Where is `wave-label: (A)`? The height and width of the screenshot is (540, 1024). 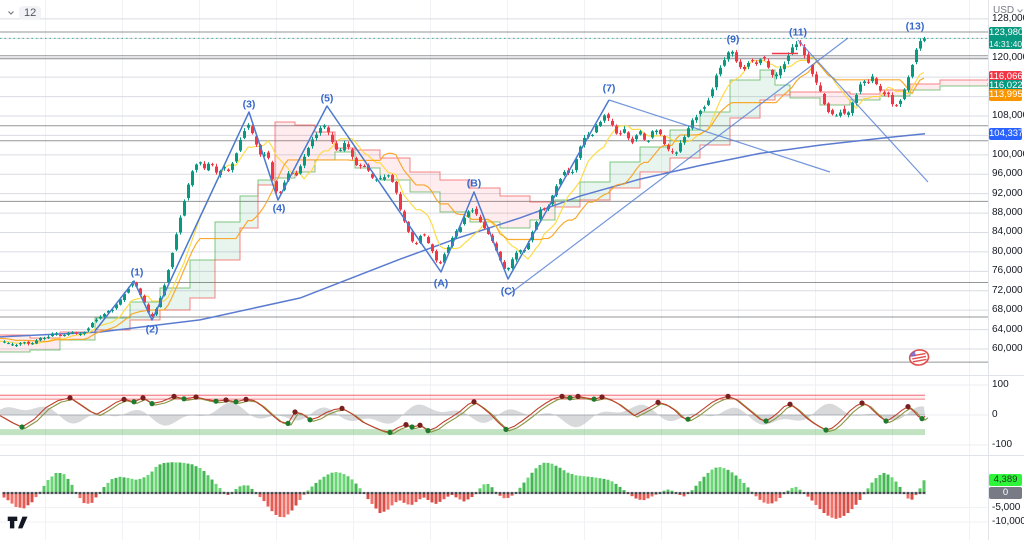
wave-label: (A) is located at coordinates (441, 284).